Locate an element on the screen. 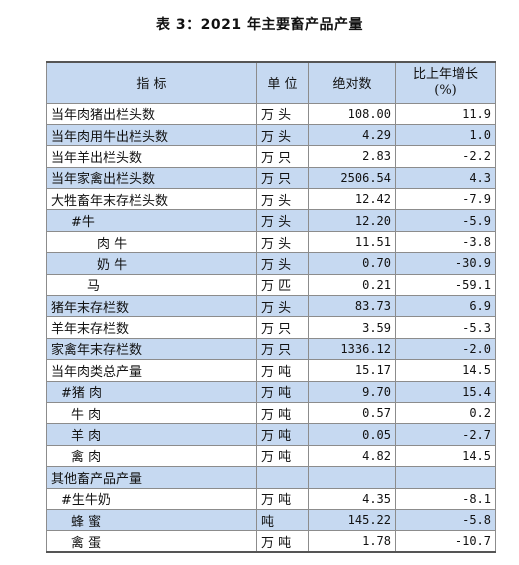  table-row: 肉 牛万 头 11.51 -3.8 is located at coordinates (271, 242).